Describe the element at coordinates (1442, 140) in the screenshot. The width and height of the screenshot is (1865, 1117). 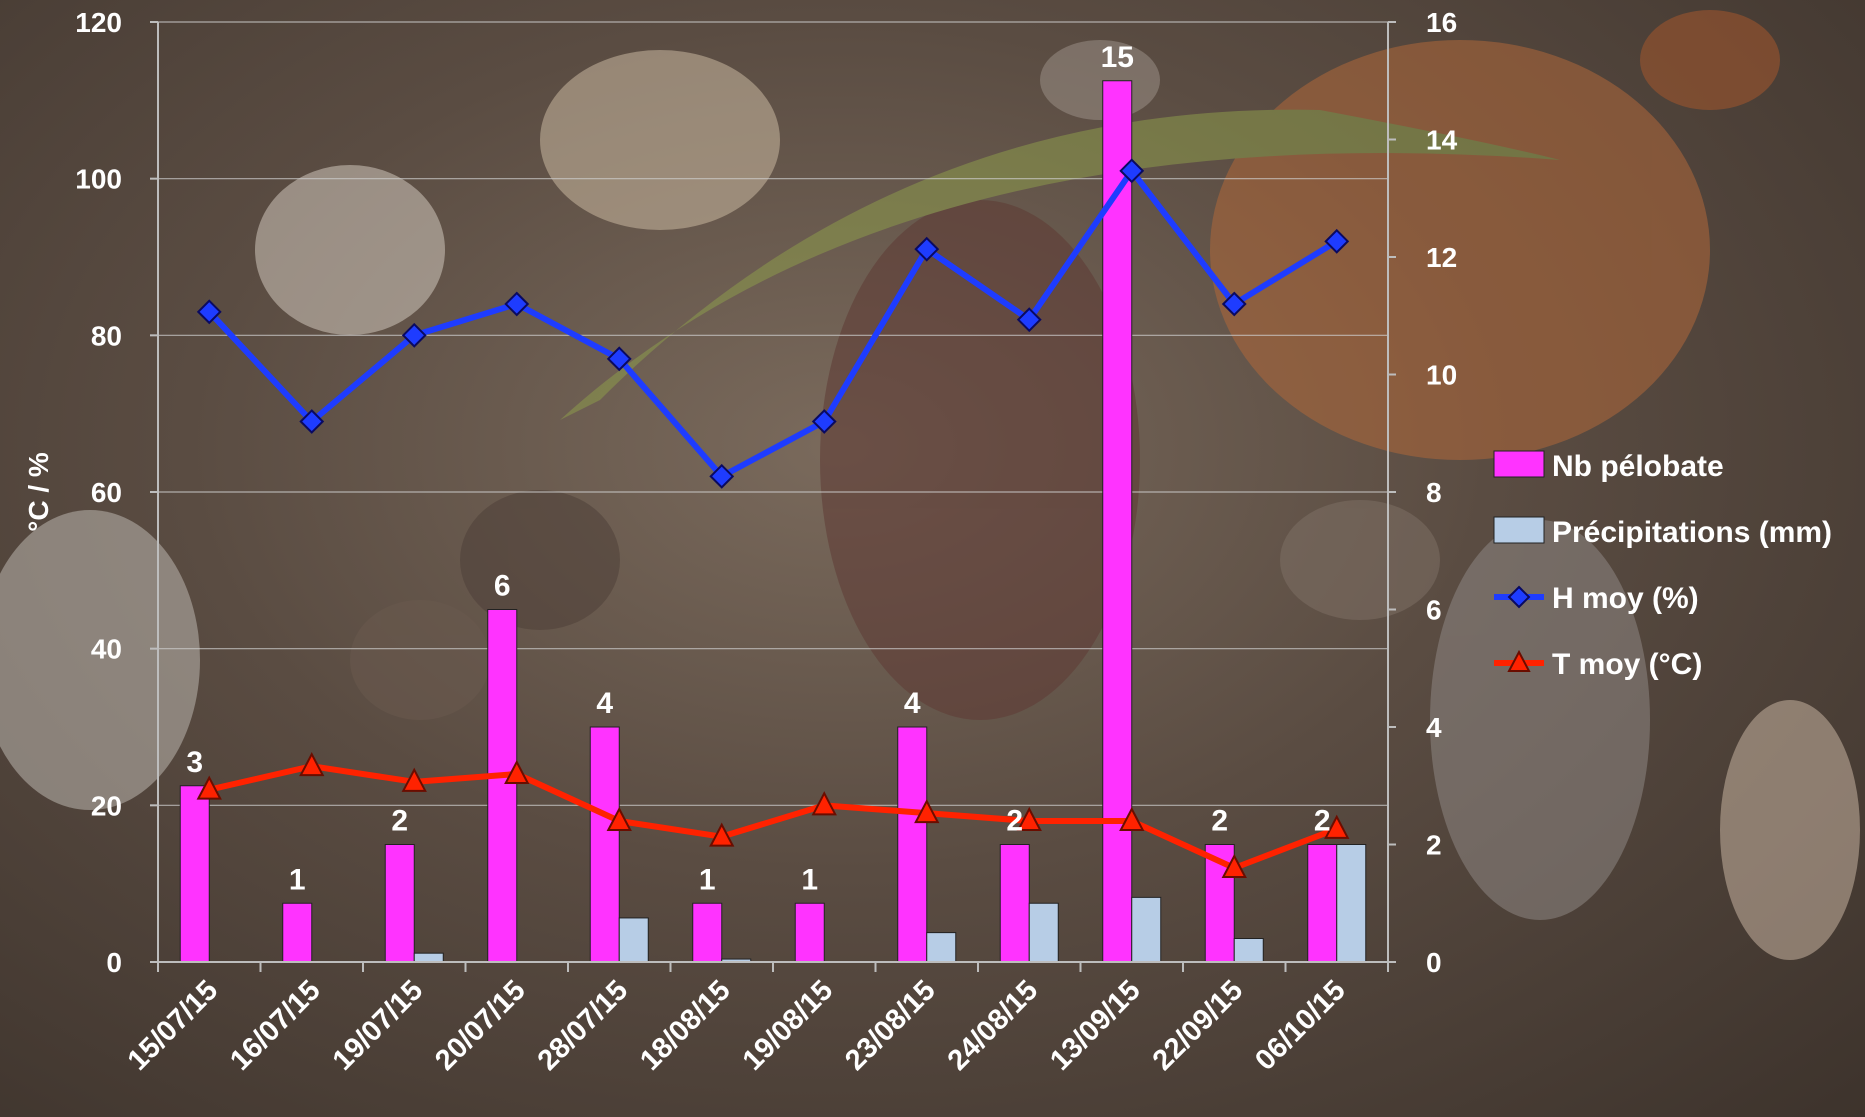
I see `y2-tick-label: 14` at that location.